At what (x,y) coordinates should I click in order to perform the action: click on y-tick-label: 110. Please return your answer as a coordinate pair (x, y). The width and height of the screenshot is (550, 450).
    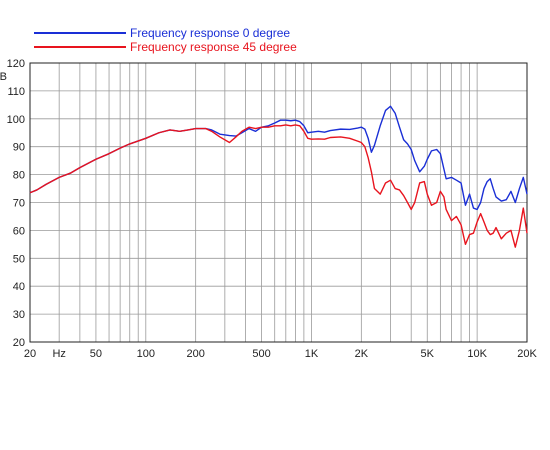
    Looking at the image, I should click on (16, 92).